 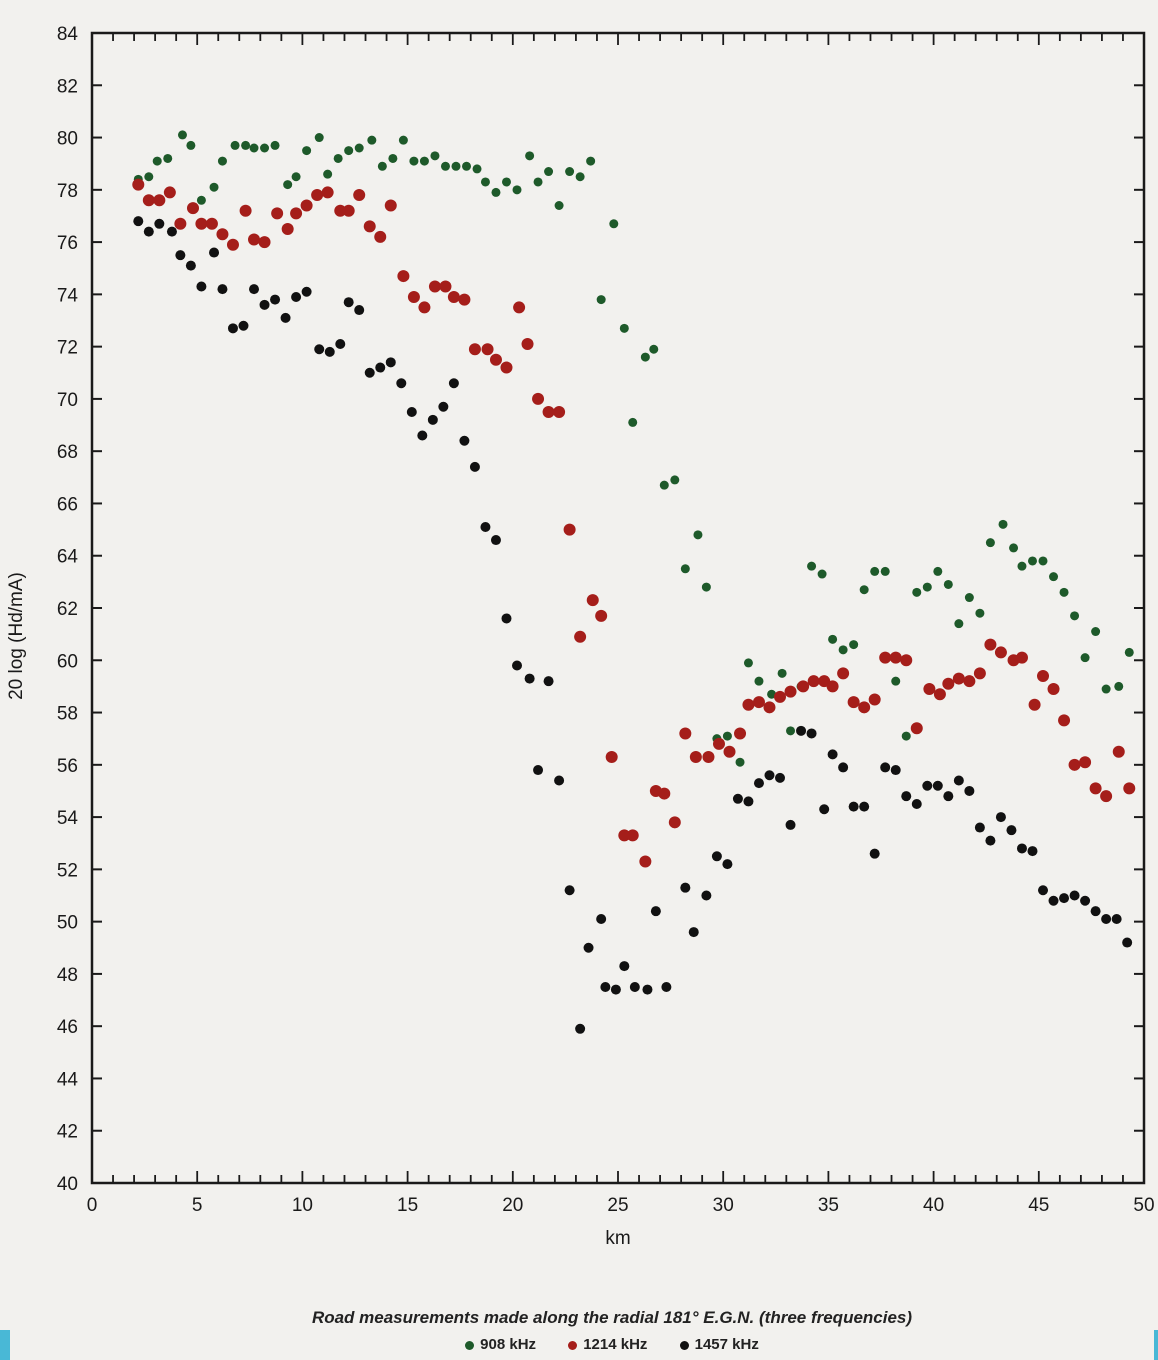 I want to click on y-tick-label: 62, so click(x=67, y=609).